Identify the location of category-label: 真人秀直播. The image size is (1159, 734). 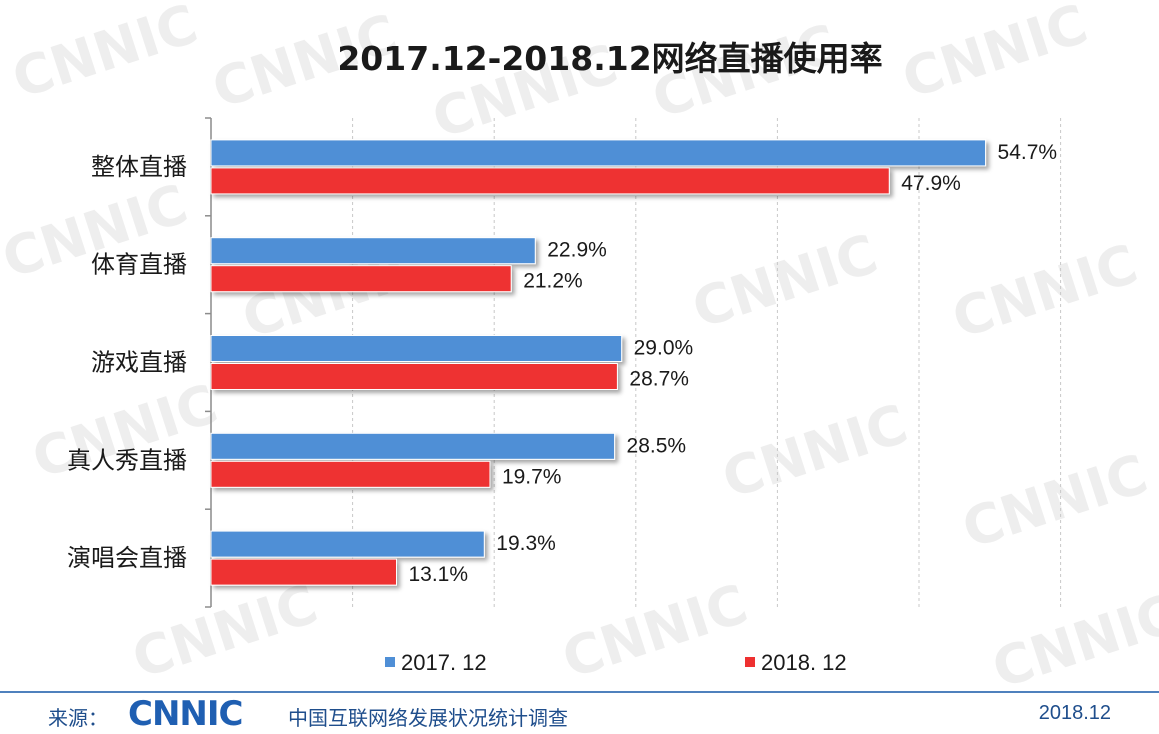
(127, 460).